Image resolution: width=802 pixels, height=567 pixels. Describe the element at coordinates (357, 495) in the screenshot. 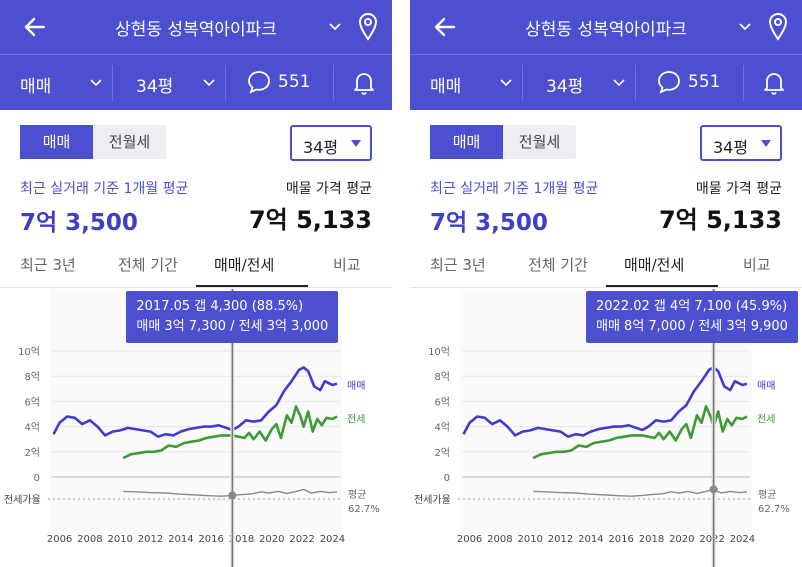

I see `ratio-avg-label: 평균` at that location.